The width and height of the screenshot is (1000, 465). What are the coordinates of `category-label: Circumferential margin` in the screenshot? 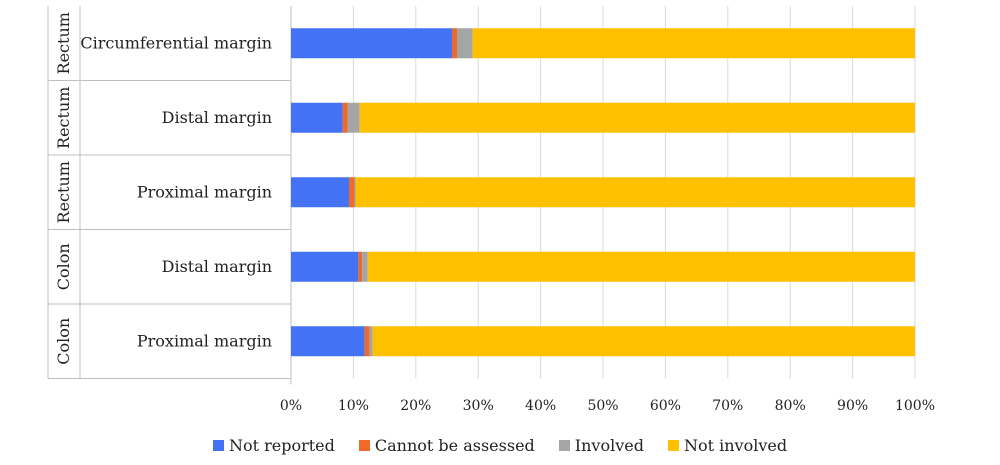 It's located at (176, 42).